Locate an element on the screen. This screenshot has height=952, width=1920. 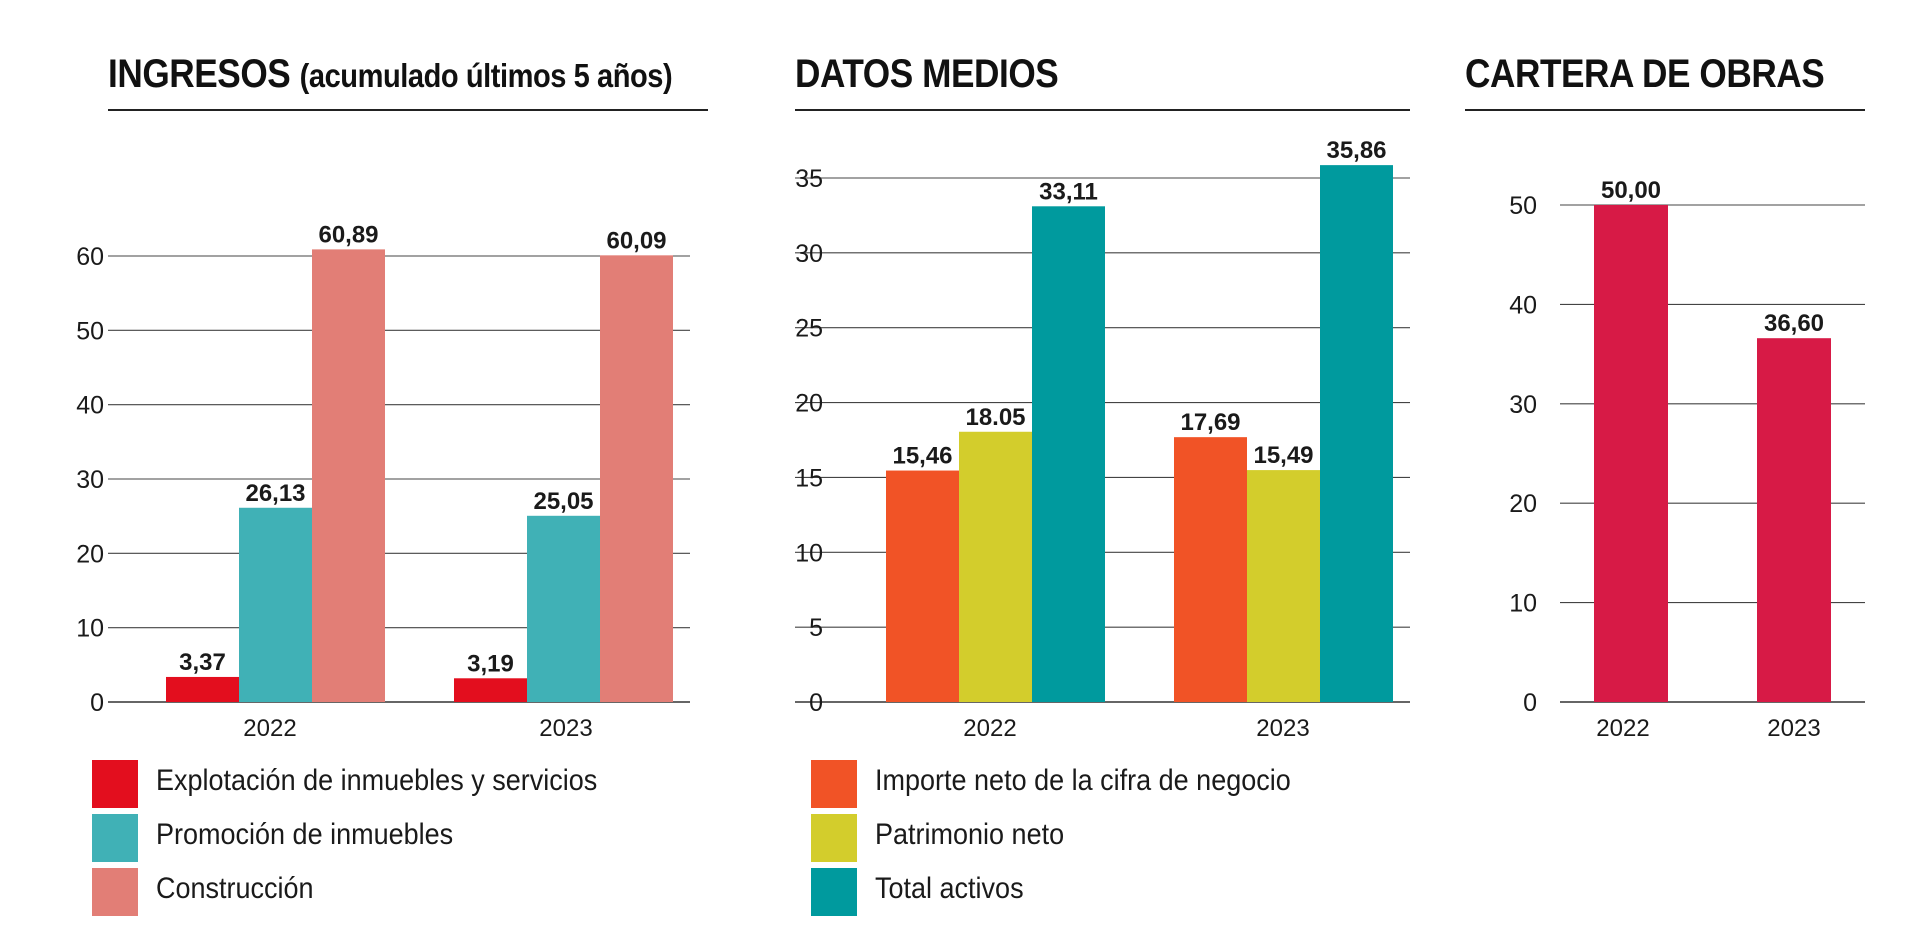
datos-medios-y-tick-label: 15 is located at coordinates (809, 478).